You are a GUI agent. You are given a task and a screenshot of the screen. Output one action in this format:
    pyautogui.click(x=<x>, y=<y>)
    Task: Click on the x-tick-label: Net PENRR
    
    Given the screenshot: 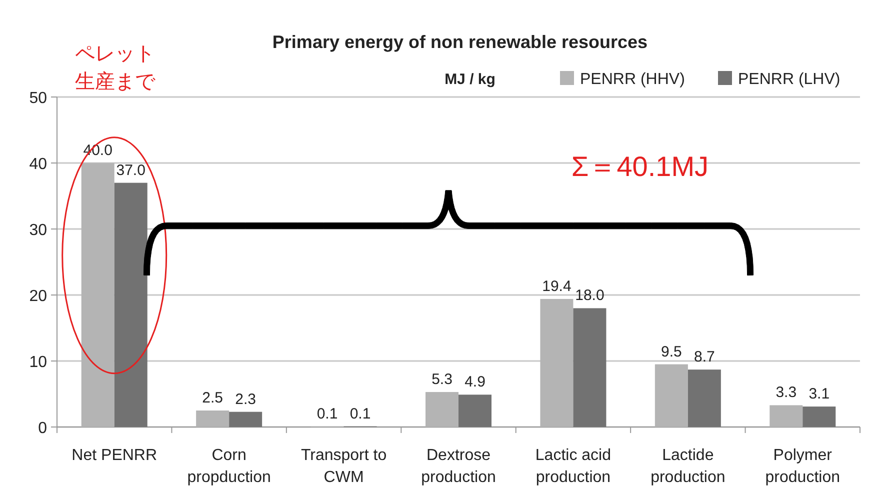 What is the action you would take?
    pyautogui.click(x=115, y=455)
    